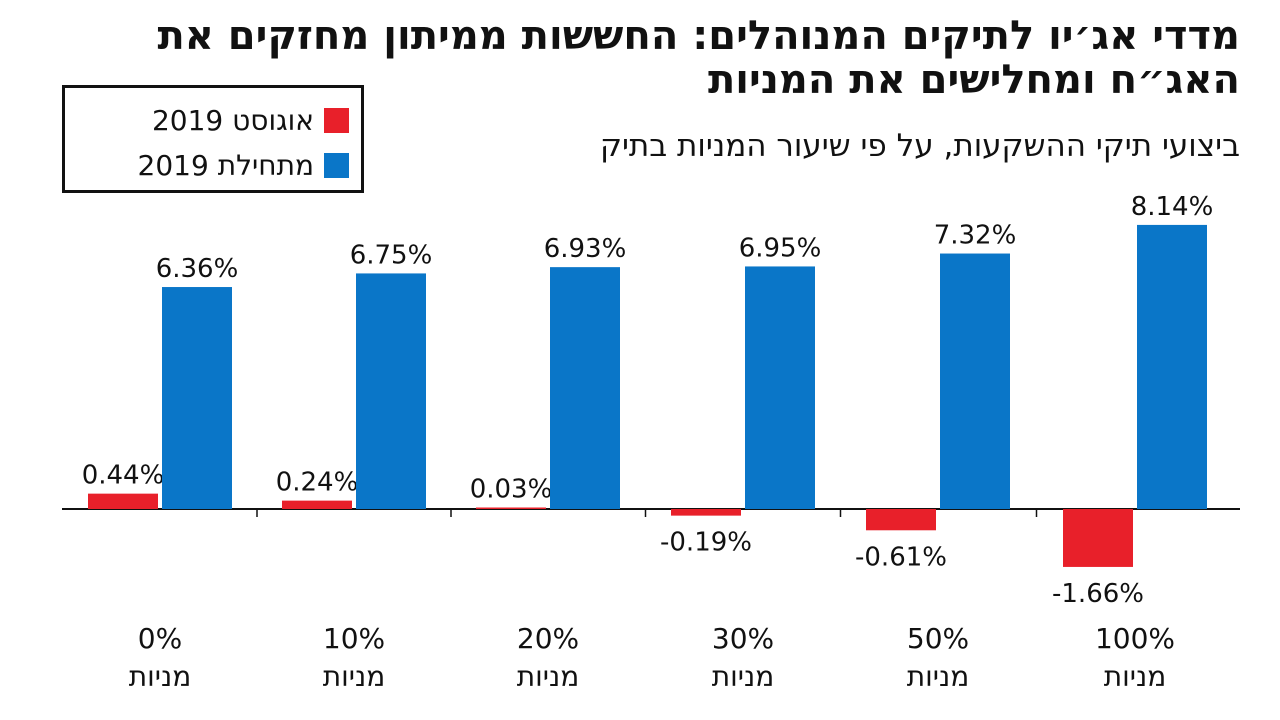 The height and width of the screenshot is (720, 1280). What do you see at coordinates (706, 543) in the screenshot?
I see `data-label: -0.19%` at bounding box center [706, 543].